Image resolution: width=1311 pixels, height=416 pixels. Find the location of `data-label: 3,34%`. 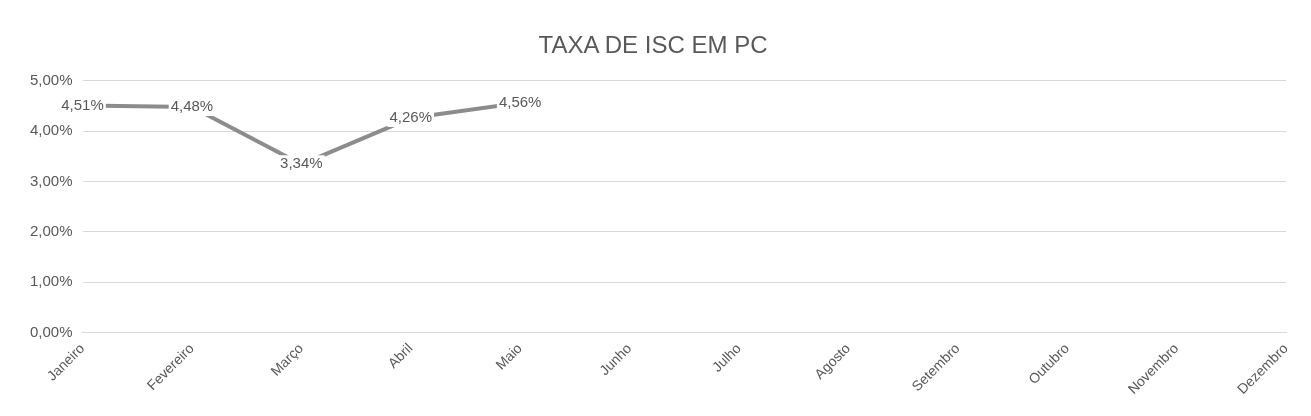

data-label: 3,34% is located at coordinates (301, 163).